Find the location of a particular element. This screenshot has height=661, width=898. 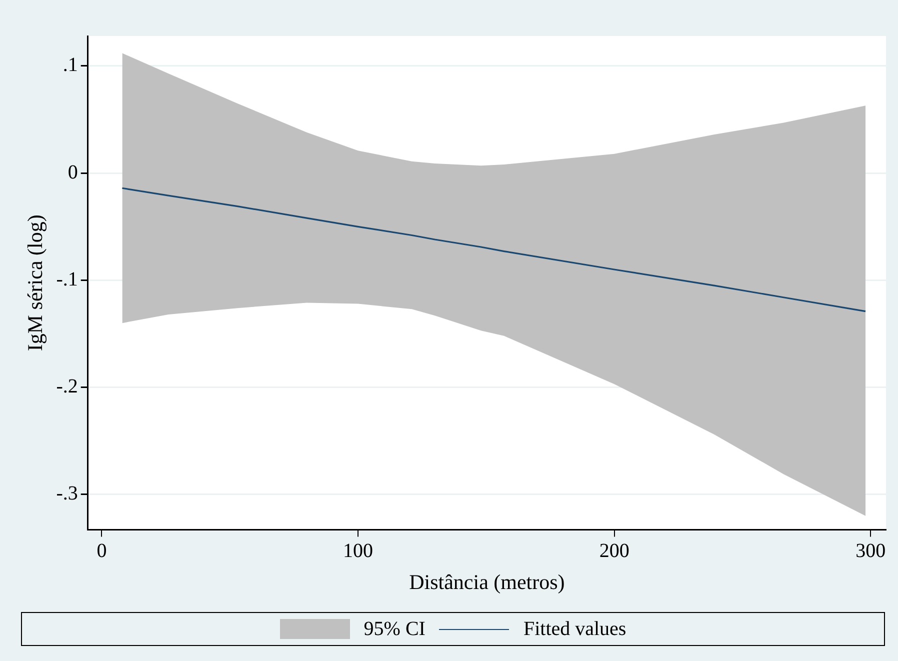

y-tick-label: .1 is located at coordinates (70, 65).